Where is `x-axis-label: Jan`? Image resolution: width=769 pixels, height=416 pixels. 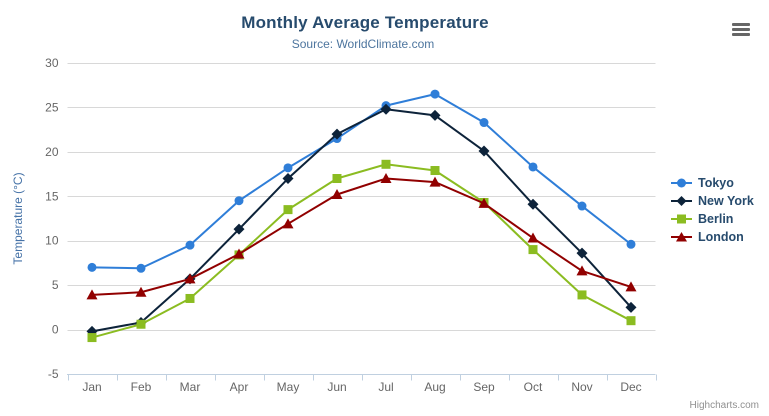
x-axis-label: Jan is located at coordinates (91, 387).